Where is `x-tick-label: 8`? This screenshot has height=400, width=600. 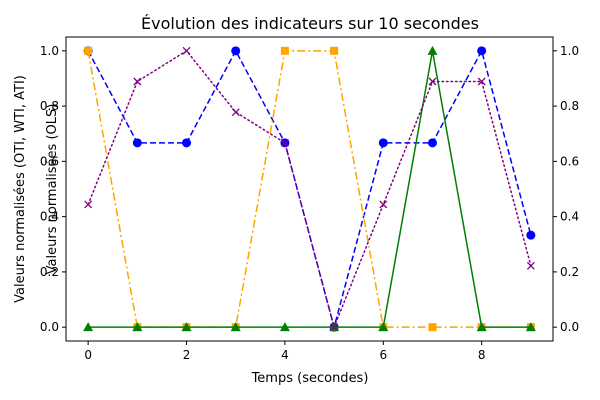
x-tick-label: 8 is located at coordinates (482, 355).